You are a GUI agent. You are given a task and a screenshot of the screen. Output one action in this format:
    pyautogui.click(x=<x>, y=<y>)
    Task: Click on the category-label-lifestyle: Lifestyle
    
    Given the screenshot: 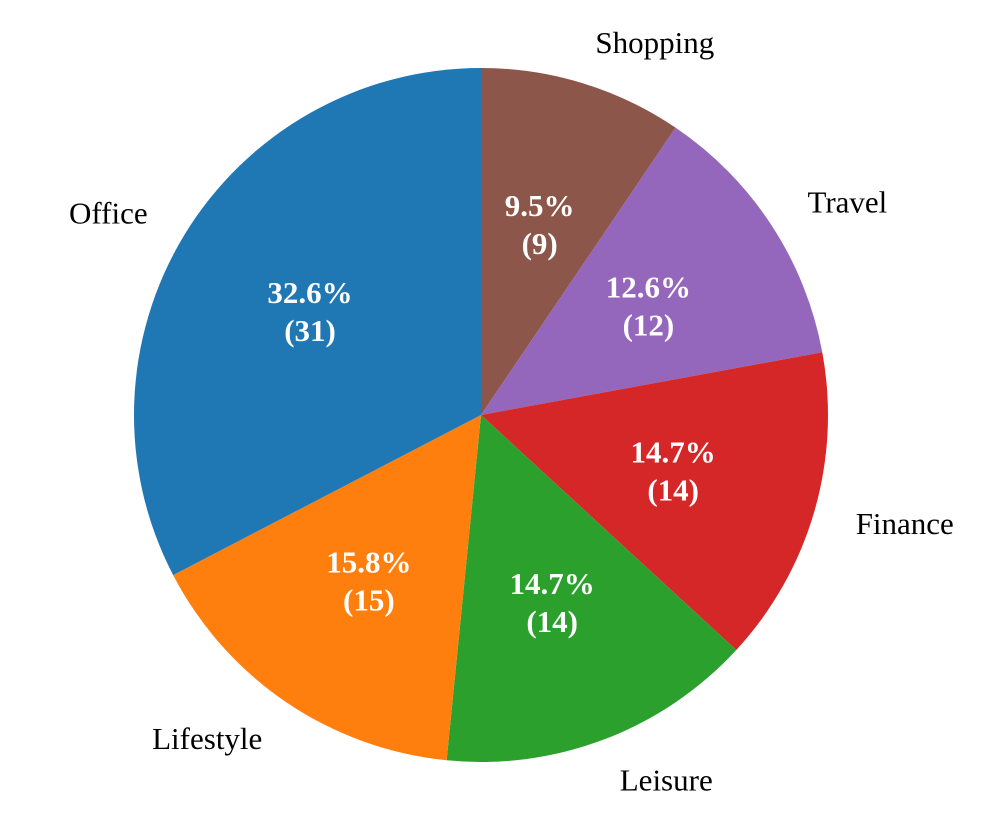 What is the action you would take?
    pyautogui.click(x=207, y=738)
    